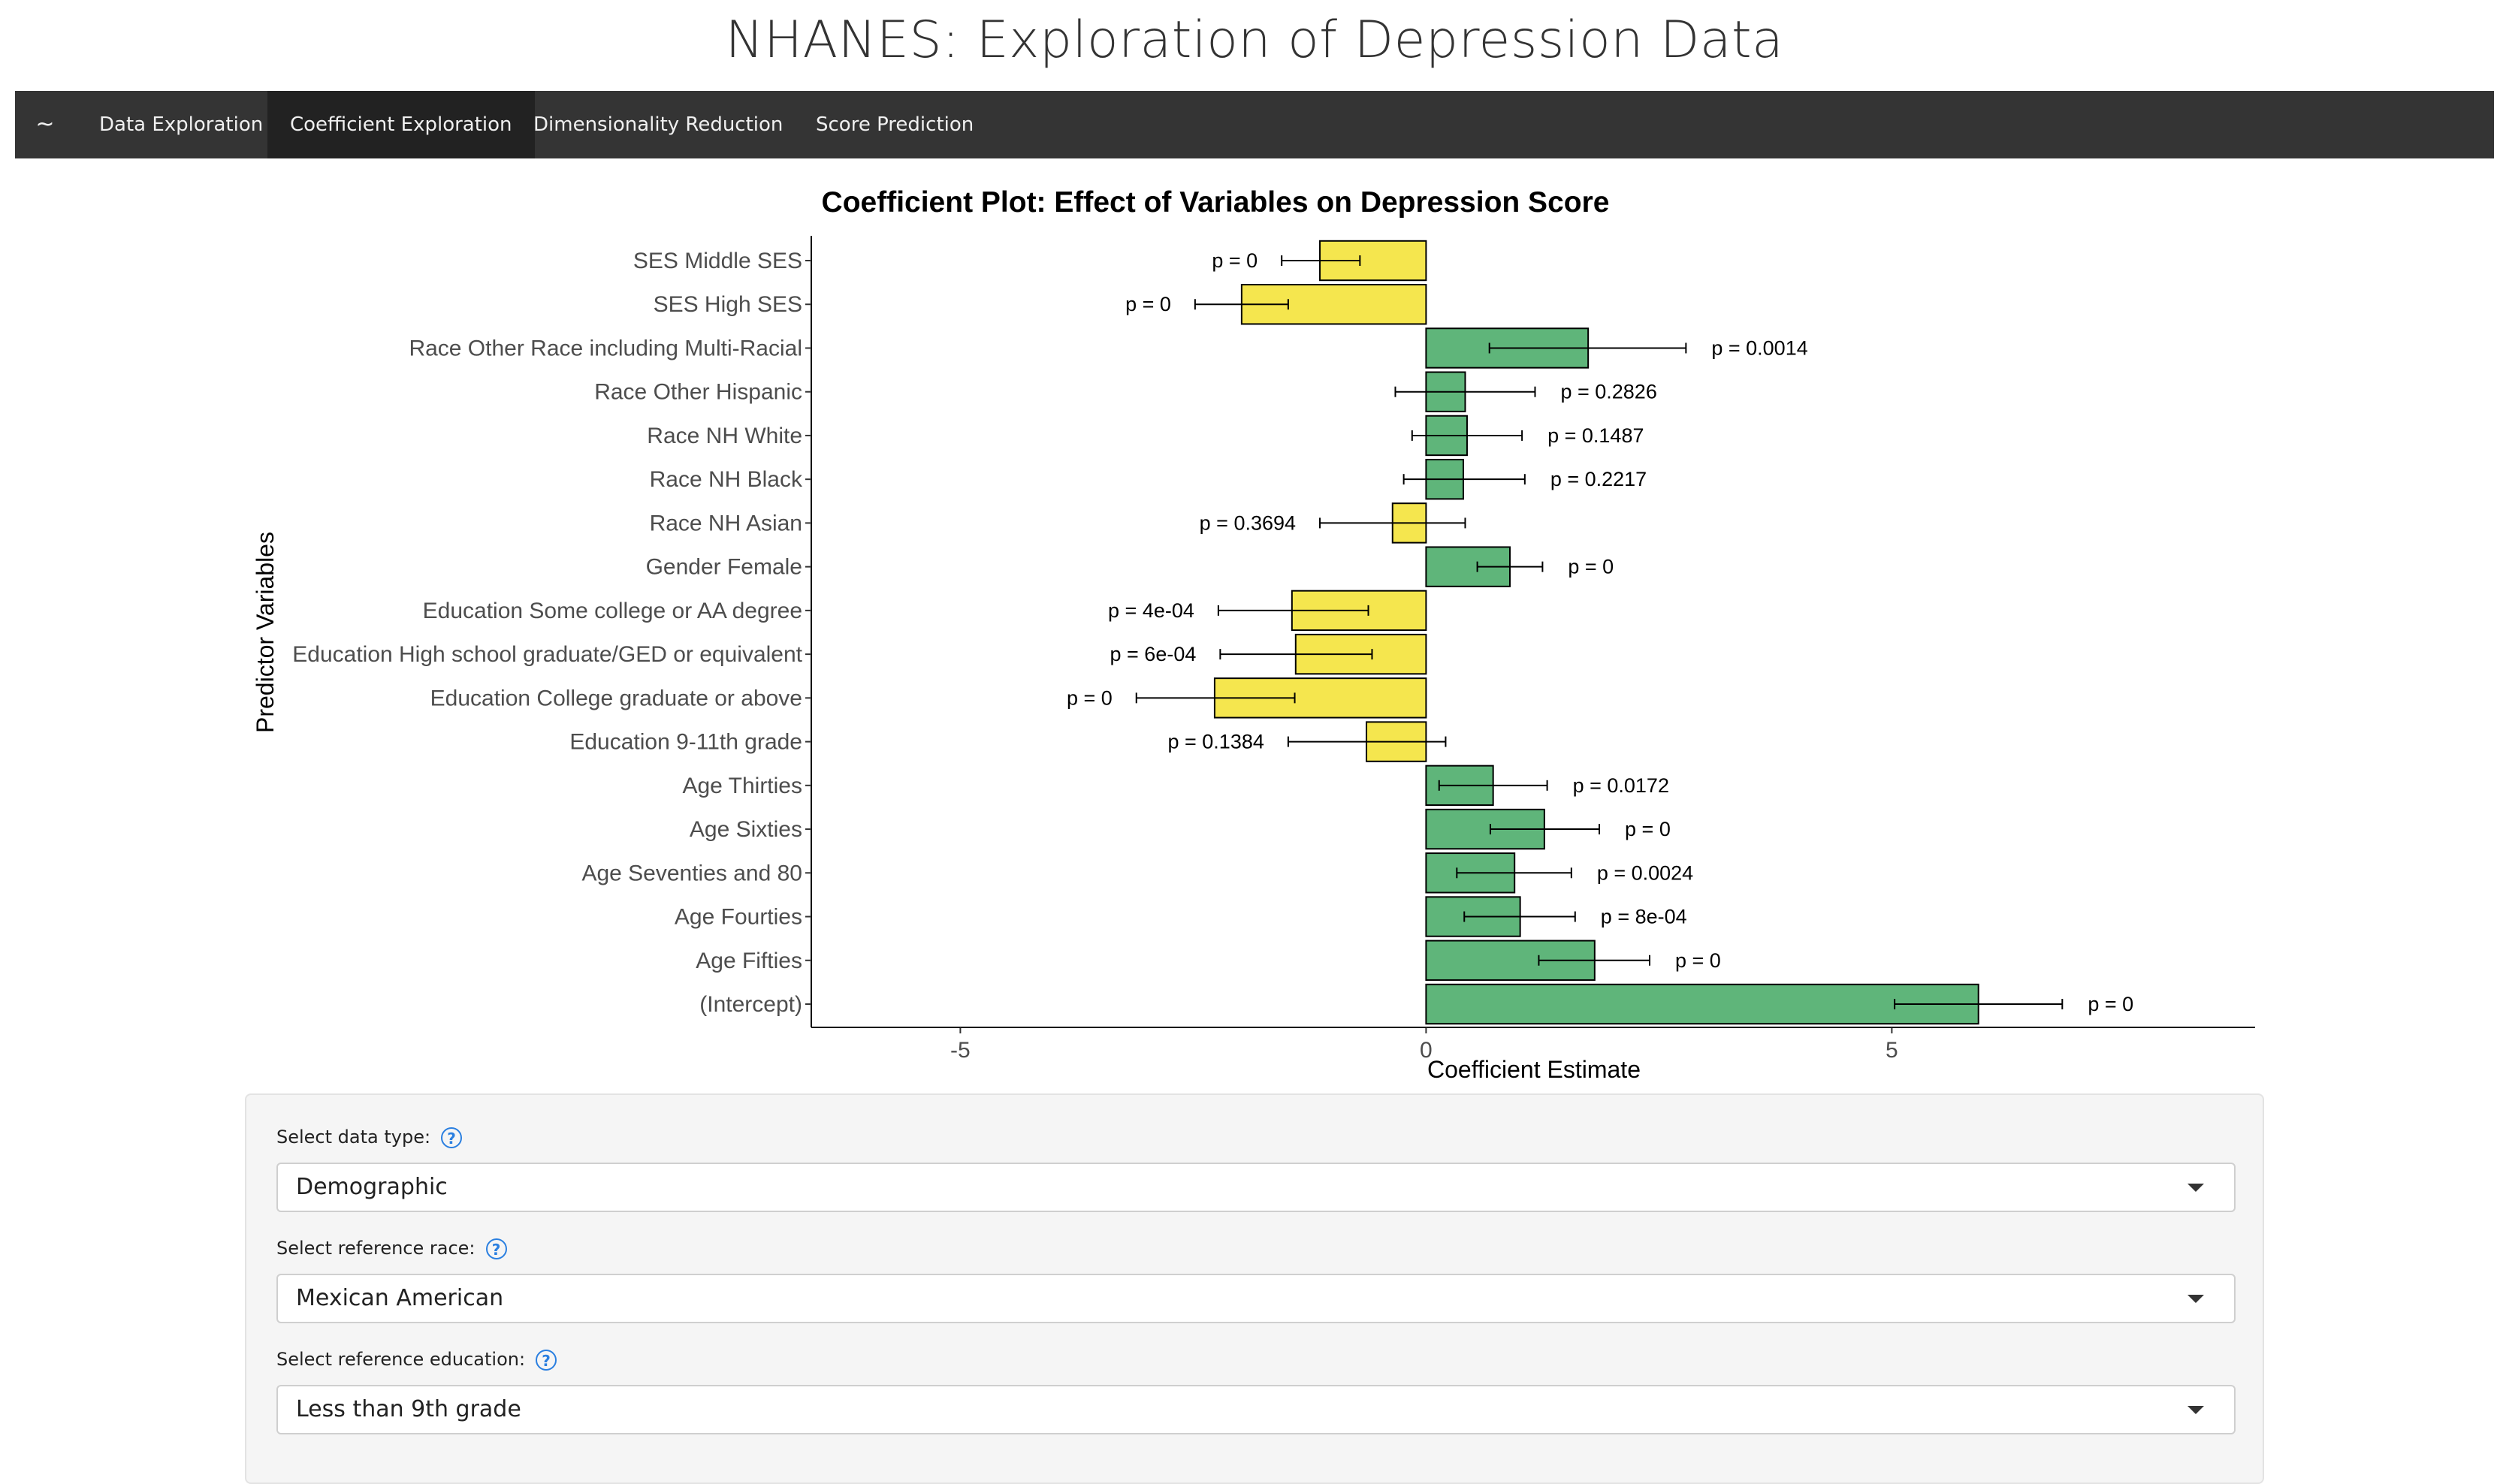  I want to click on tab-data-exploration: Data Exploration, so click(181, 124).